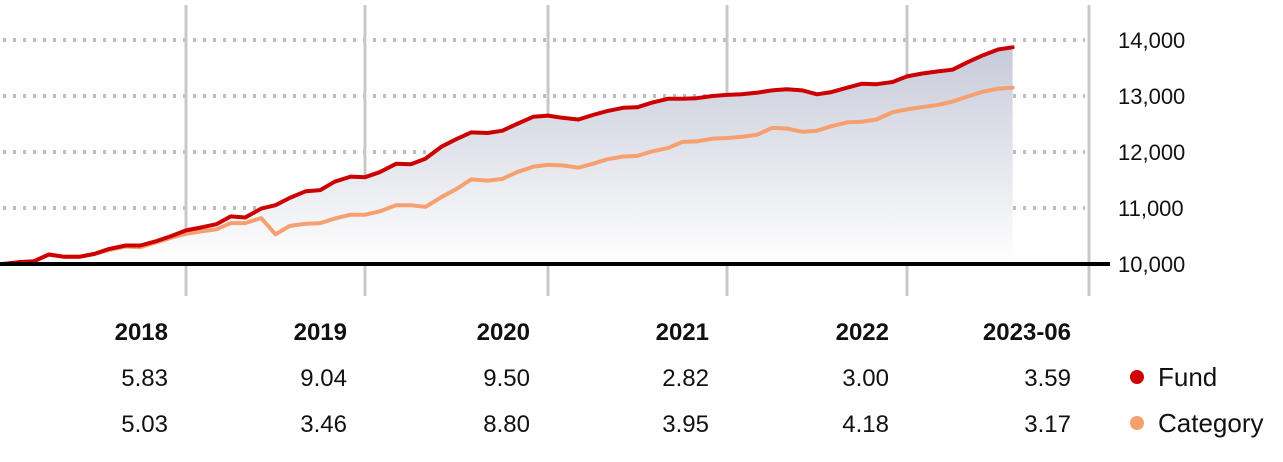  I want to click on legend-dot-fund, so click(1137, 377).